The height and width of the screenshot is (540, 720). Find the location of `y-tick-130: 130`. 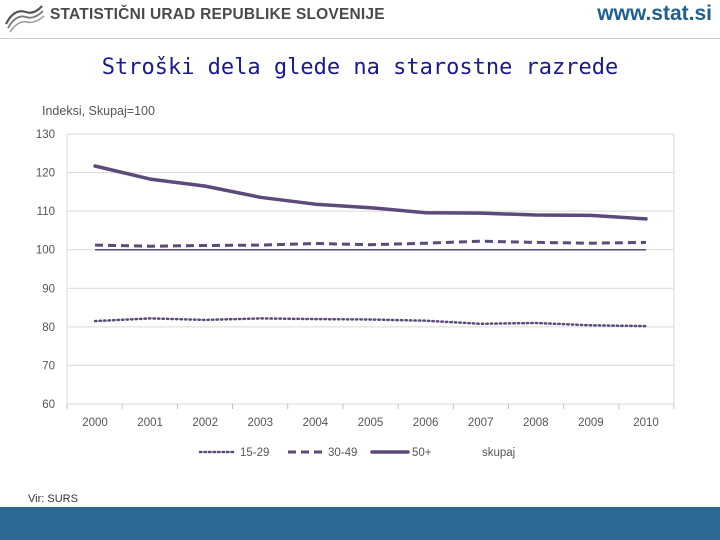

y-tick-130: 130 is located at coordinates (45, 135).